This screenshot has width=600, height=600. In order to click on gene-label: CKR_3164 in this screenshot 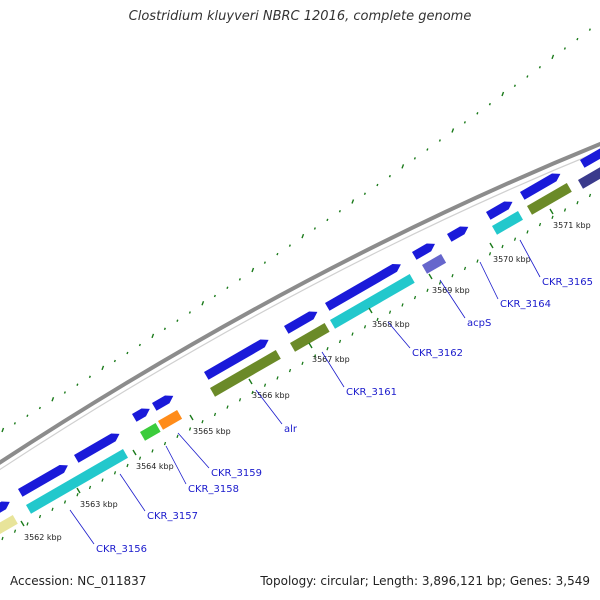, I will do `click(525, 304)`.